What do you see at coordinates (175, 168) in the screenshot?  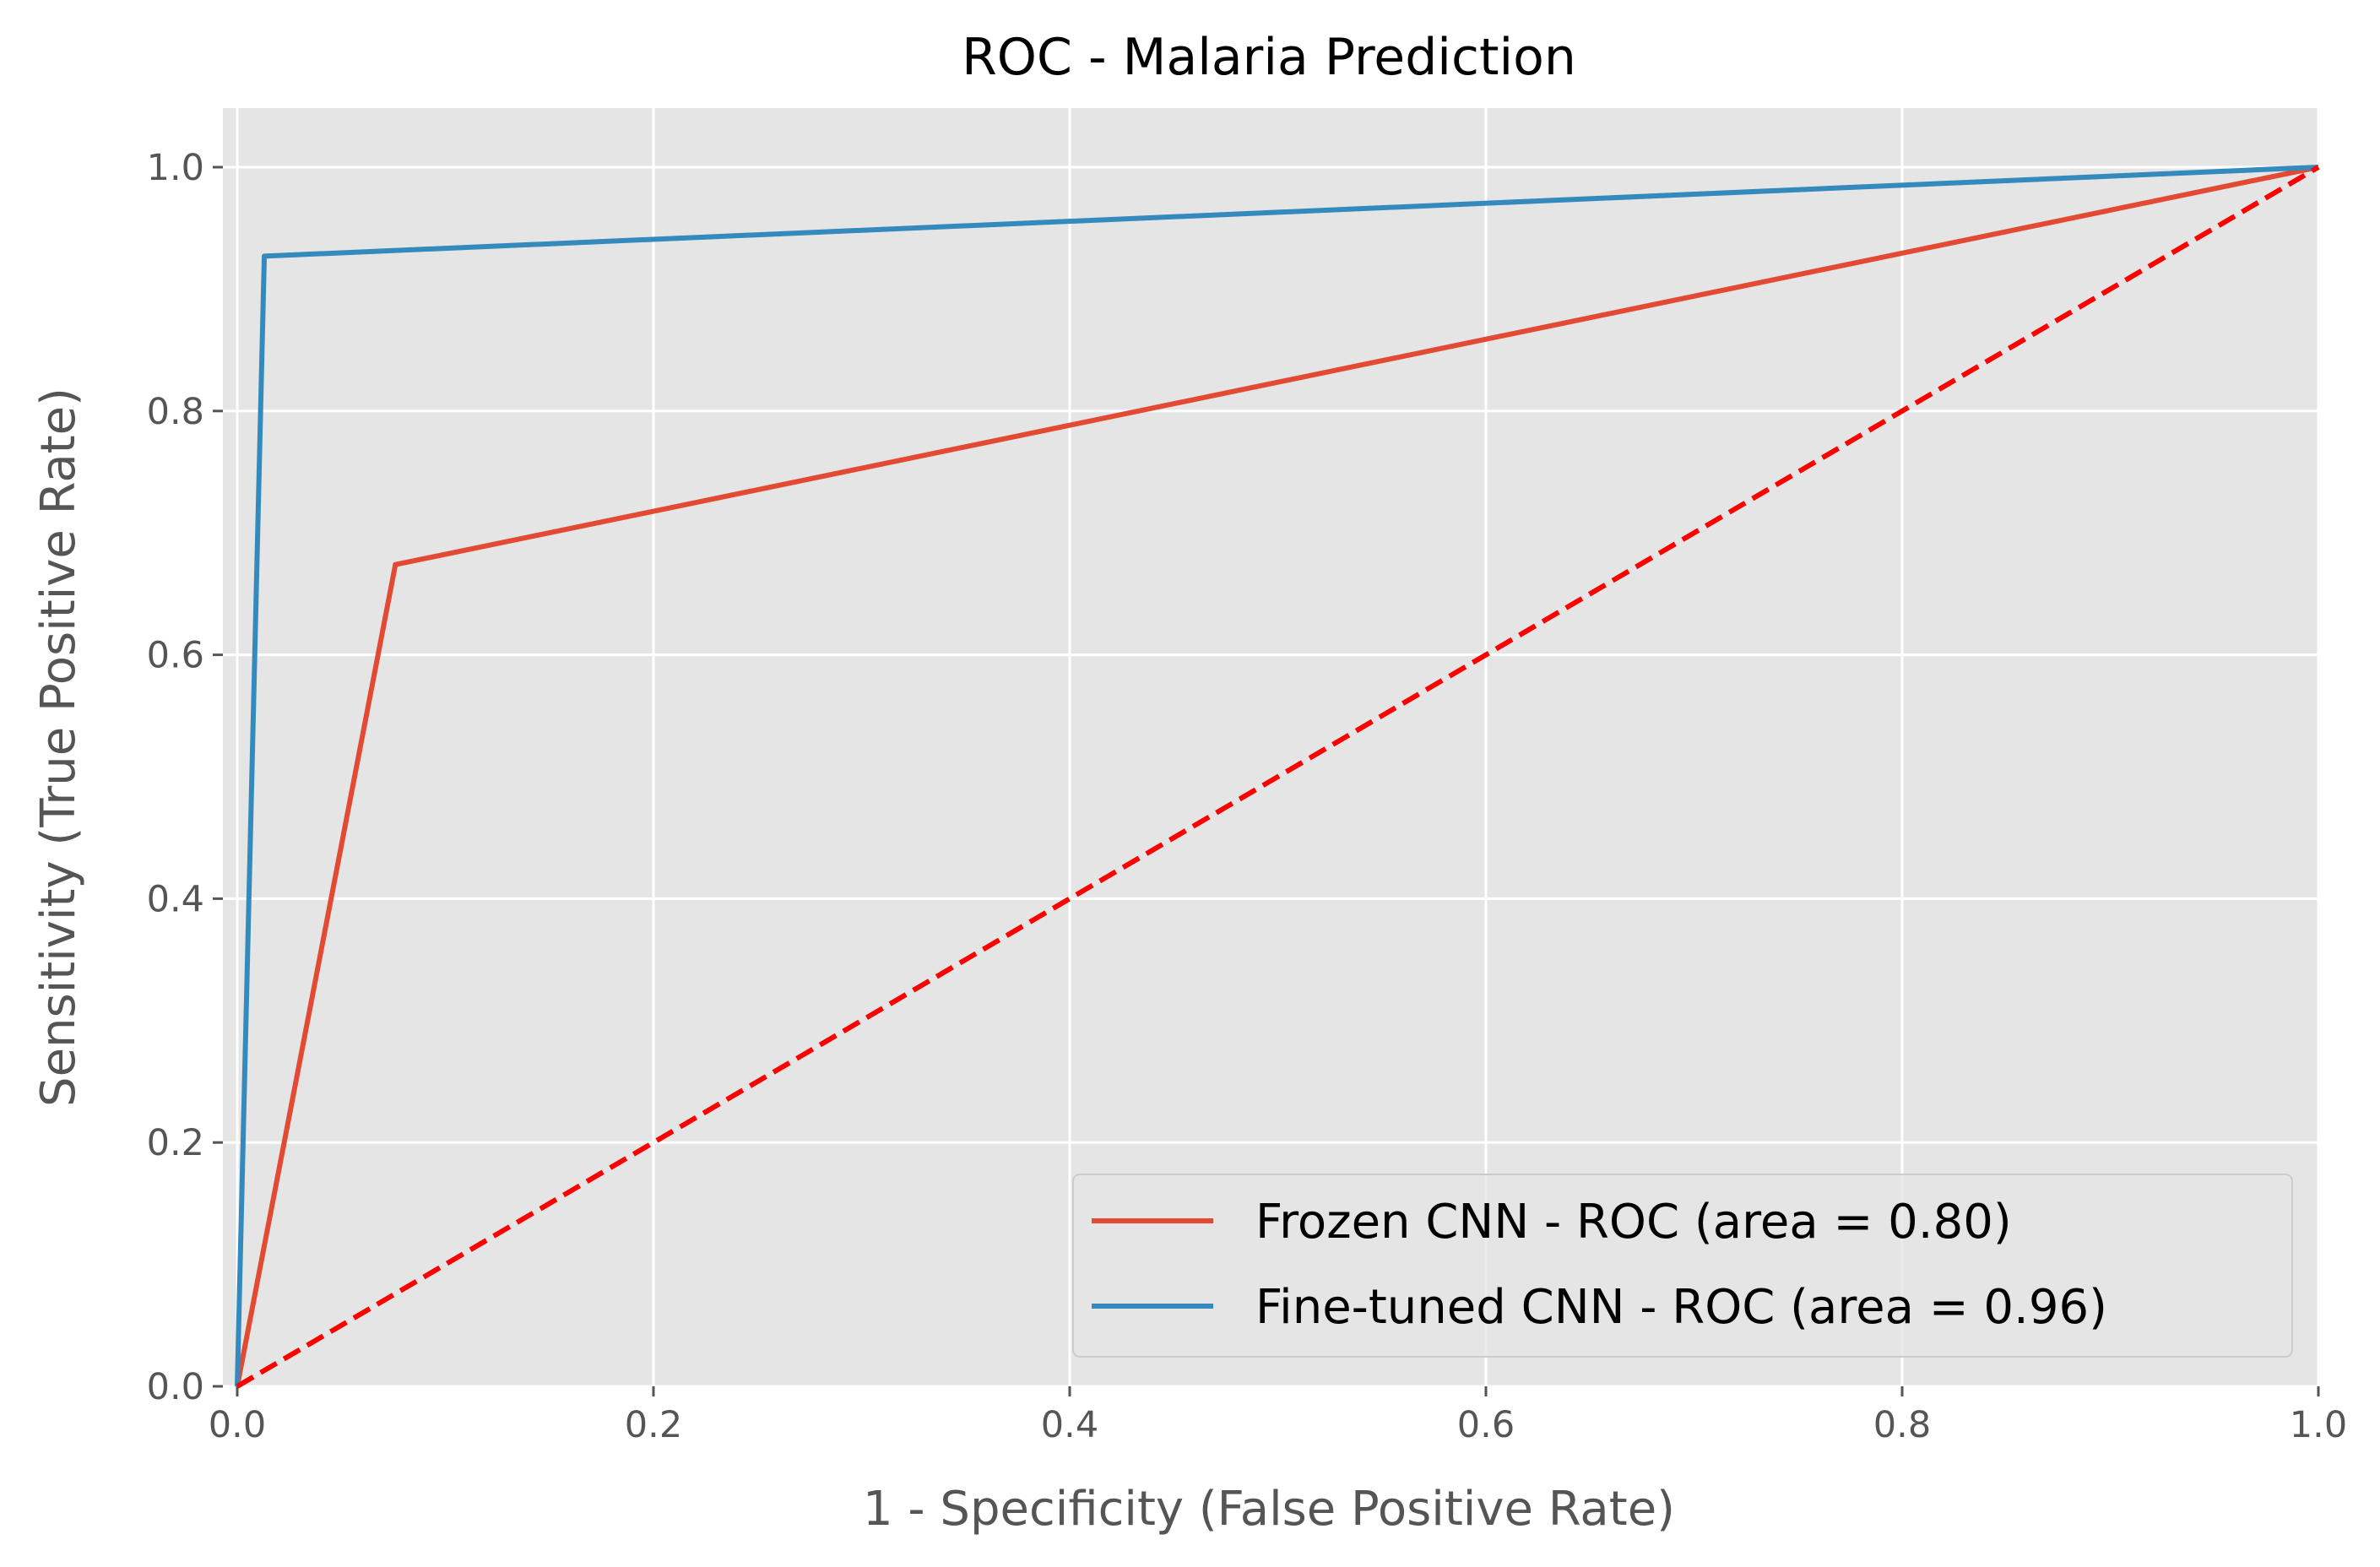 I see `y-tick-label: 1.0` at bounding box center [175, 168].